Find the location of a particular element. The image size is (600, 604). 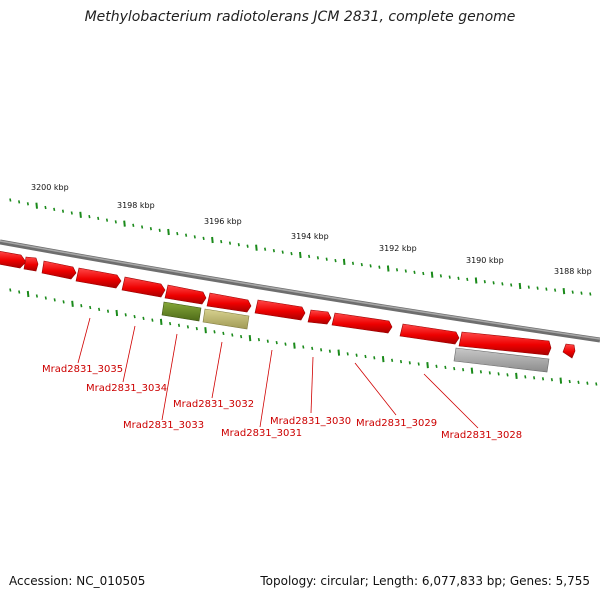

gene-label: Mrad2831_3033 is located at coordinates (163, 425).